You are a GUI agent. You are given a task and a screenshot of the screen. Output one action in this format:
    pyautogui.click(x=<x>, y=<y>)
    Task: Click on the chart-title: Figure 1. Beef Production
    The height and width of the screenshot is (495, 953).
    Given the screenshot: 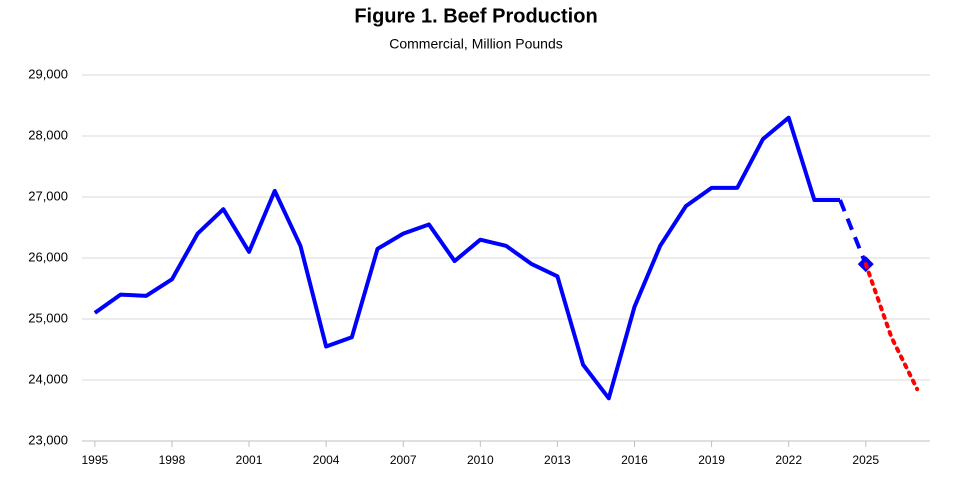 What is the action you would take?
    pyautogui.click(x=475, y=16)
    